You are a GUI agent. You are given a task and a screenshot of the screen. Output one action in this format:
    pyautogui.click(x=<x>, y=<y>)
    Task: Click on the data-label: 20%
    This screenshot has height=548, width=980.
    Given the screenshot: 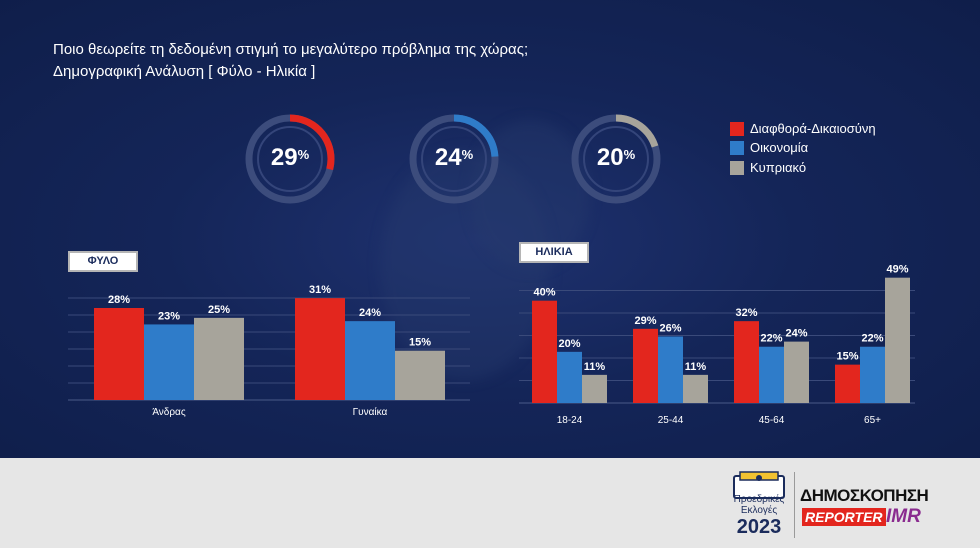 What is the action you would take?
    pyautogui.click(x=569, y=344)
    